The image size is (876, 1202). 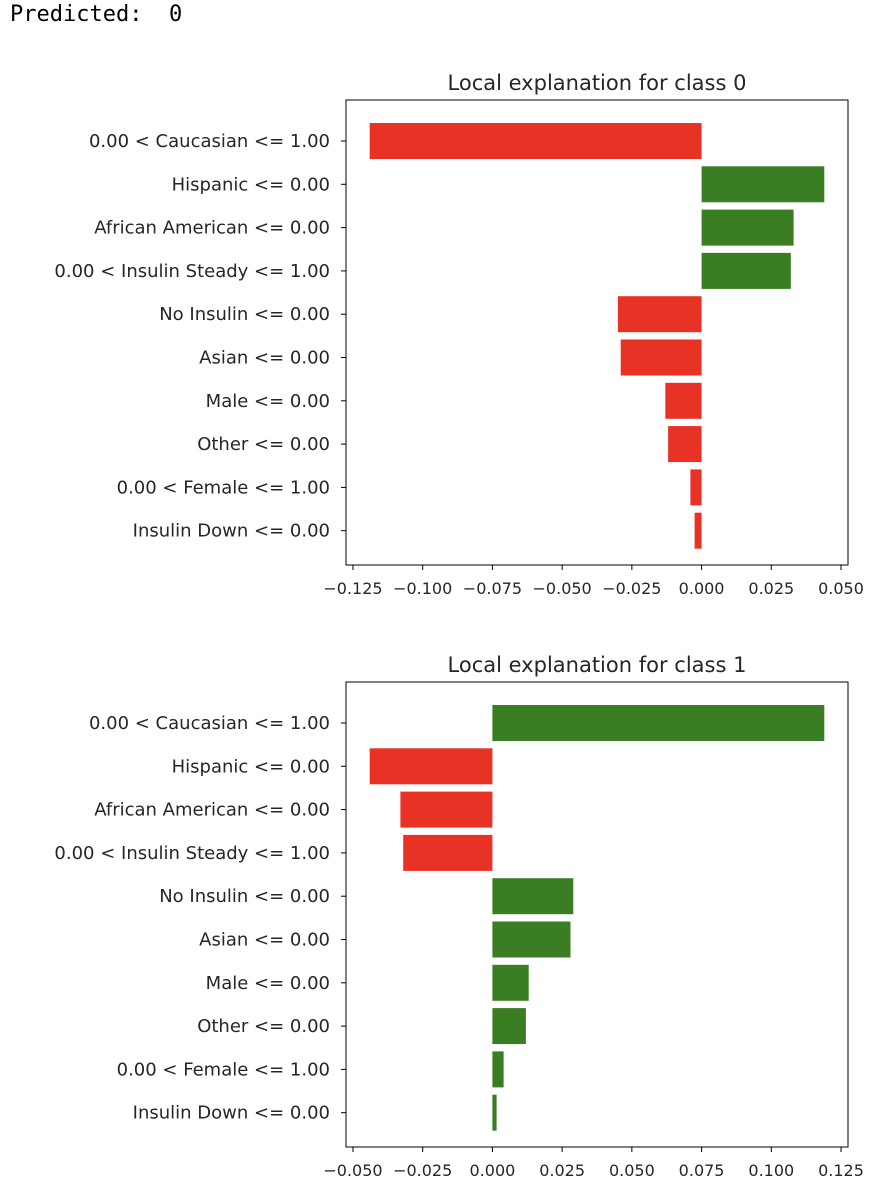 I want to click on predicted-label: Predicted:, so click(x=76, y=14).